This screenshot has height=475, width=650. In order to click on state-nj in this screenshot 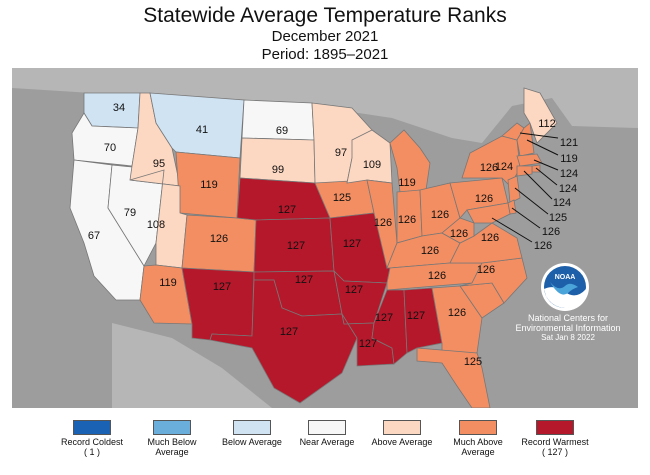, I will do `click(514, 189)`.